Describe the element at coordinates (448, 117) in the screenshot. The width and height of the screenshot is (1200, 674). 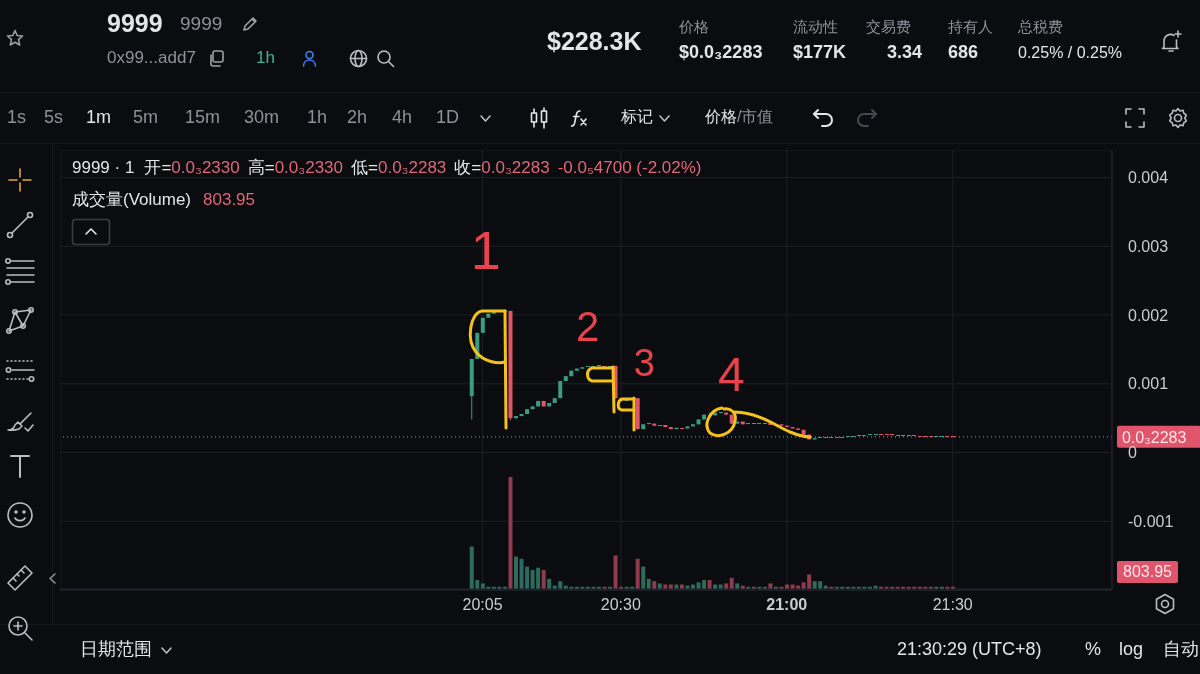
I see `text: 1D` at that location.